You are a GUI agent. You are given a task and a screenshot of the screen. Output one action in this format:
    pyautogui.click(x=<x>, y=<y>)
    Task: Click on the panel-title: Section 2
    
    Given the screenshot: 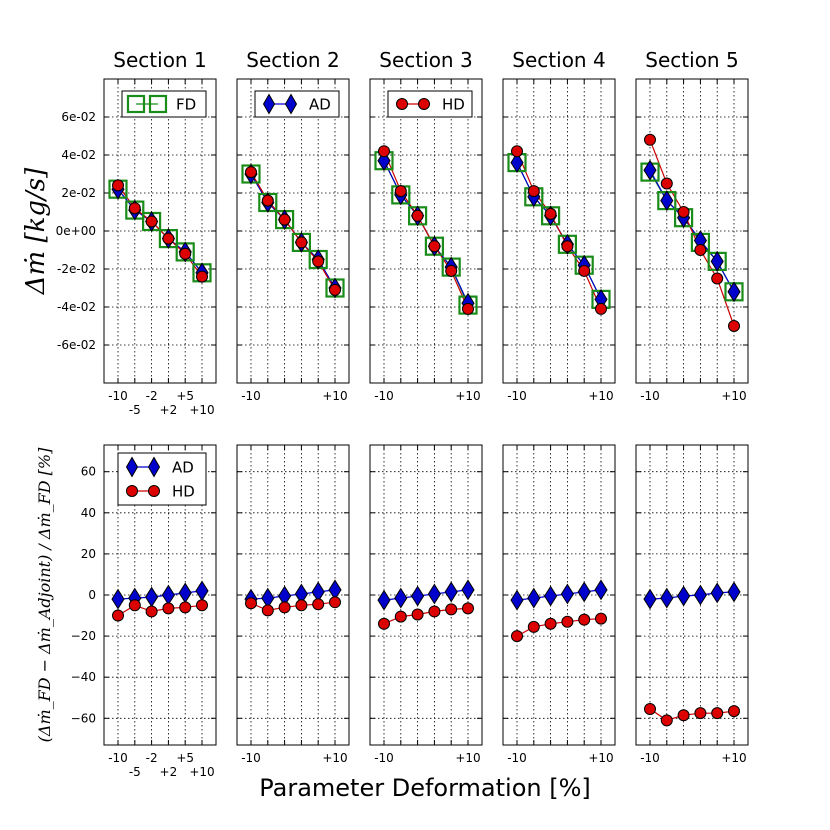 What is the action you would take?
    pyautogui.click(x=292, y=60)
    